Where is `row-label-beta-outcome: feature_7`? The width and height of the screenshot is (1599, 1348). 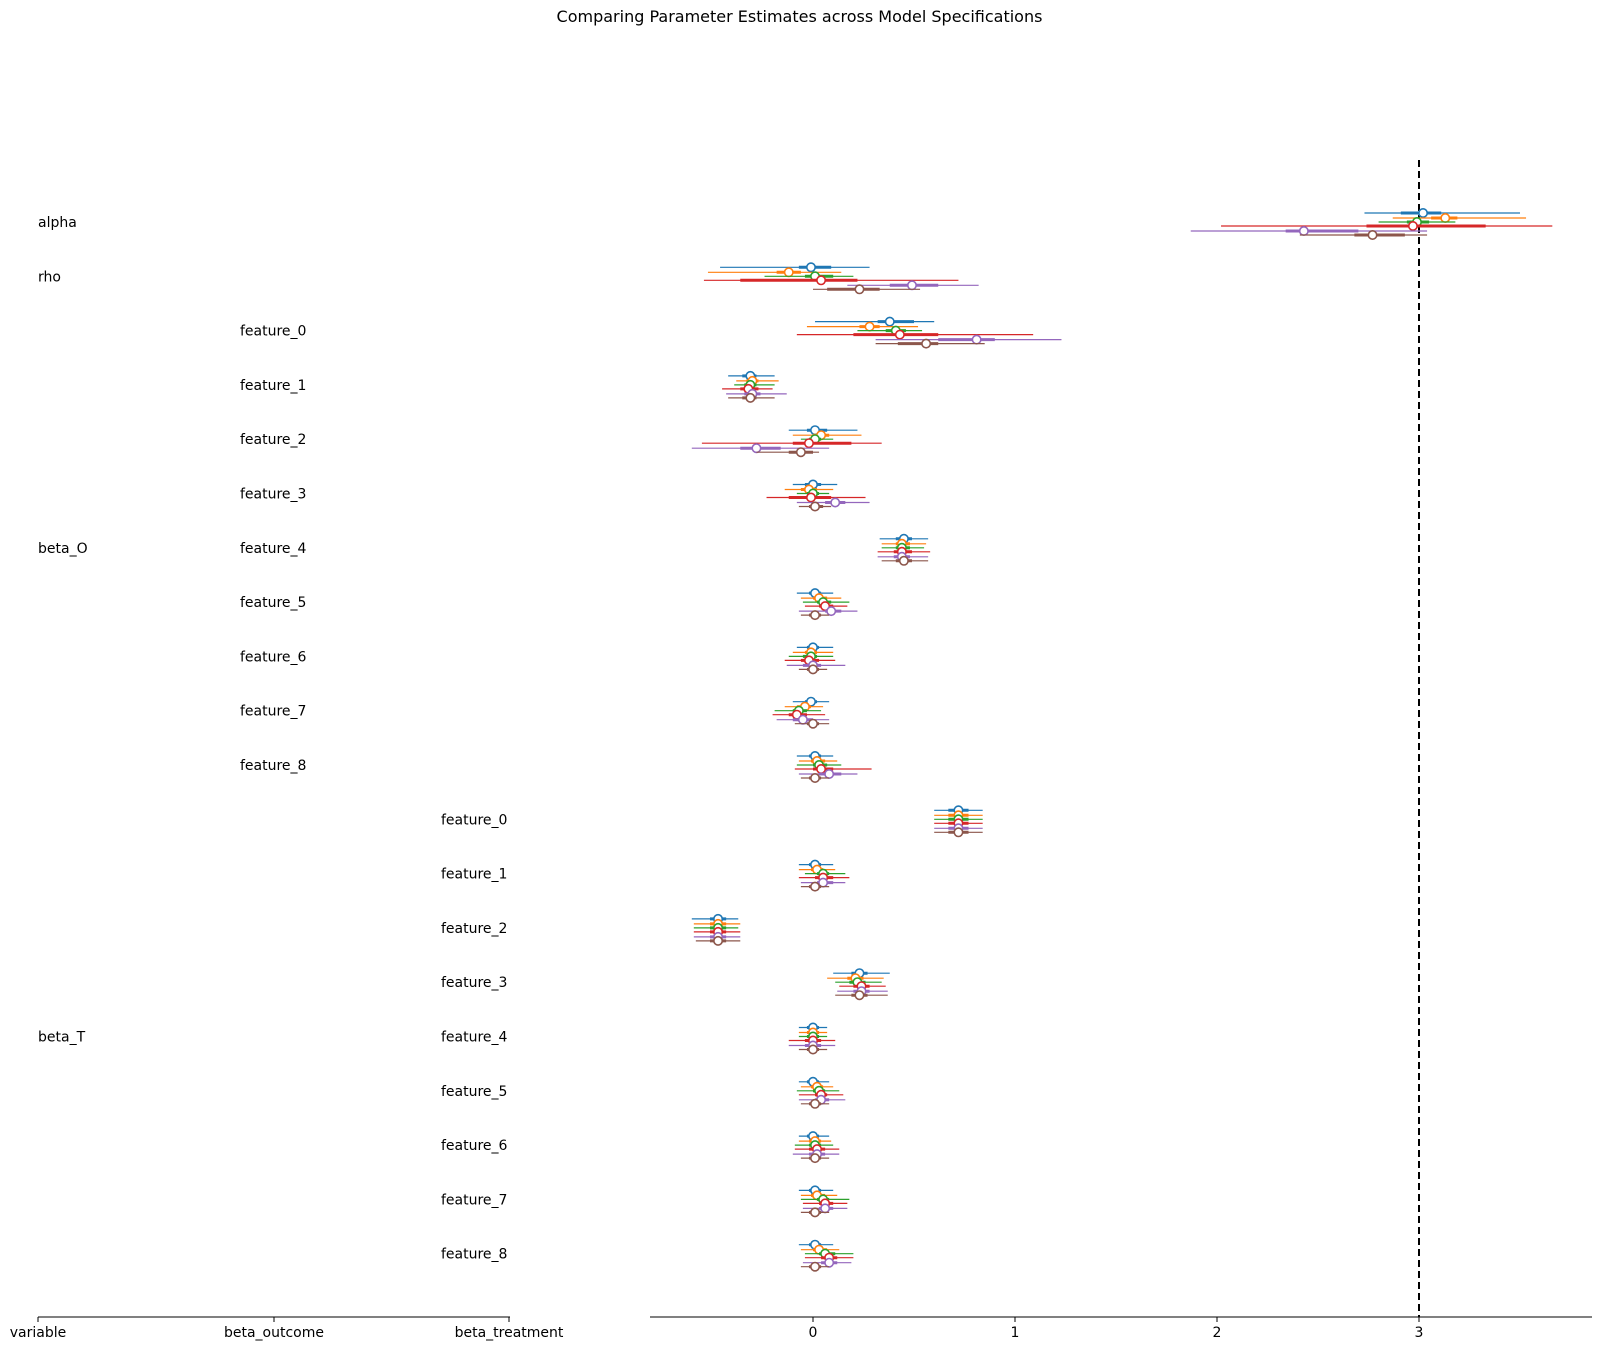
row-label-beta-outcome: feature_7 is located at coordinates (273, 712).